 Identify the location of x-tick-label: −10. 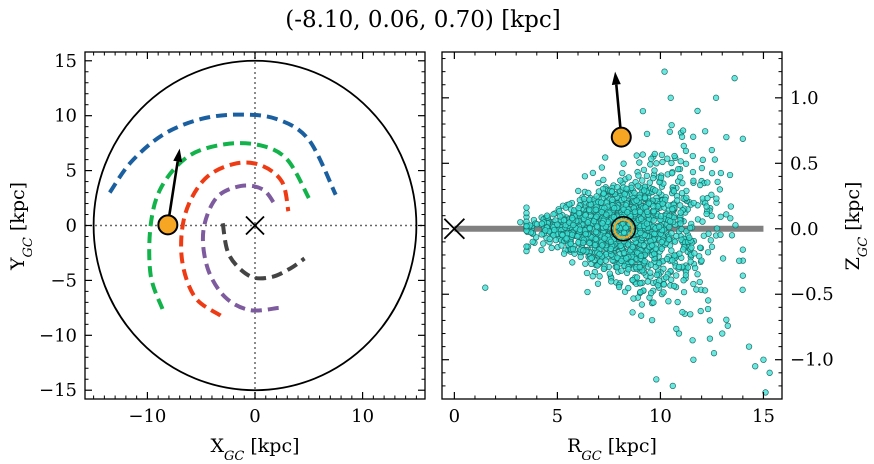
(147, 416).